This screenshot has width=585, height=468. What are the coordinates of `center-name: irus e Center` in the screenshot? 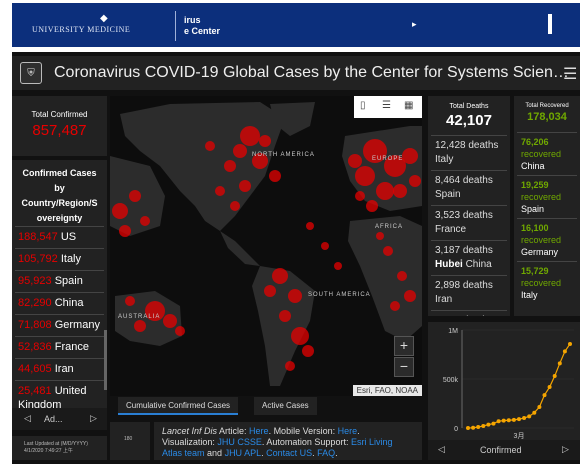 It's located at (202, 26).